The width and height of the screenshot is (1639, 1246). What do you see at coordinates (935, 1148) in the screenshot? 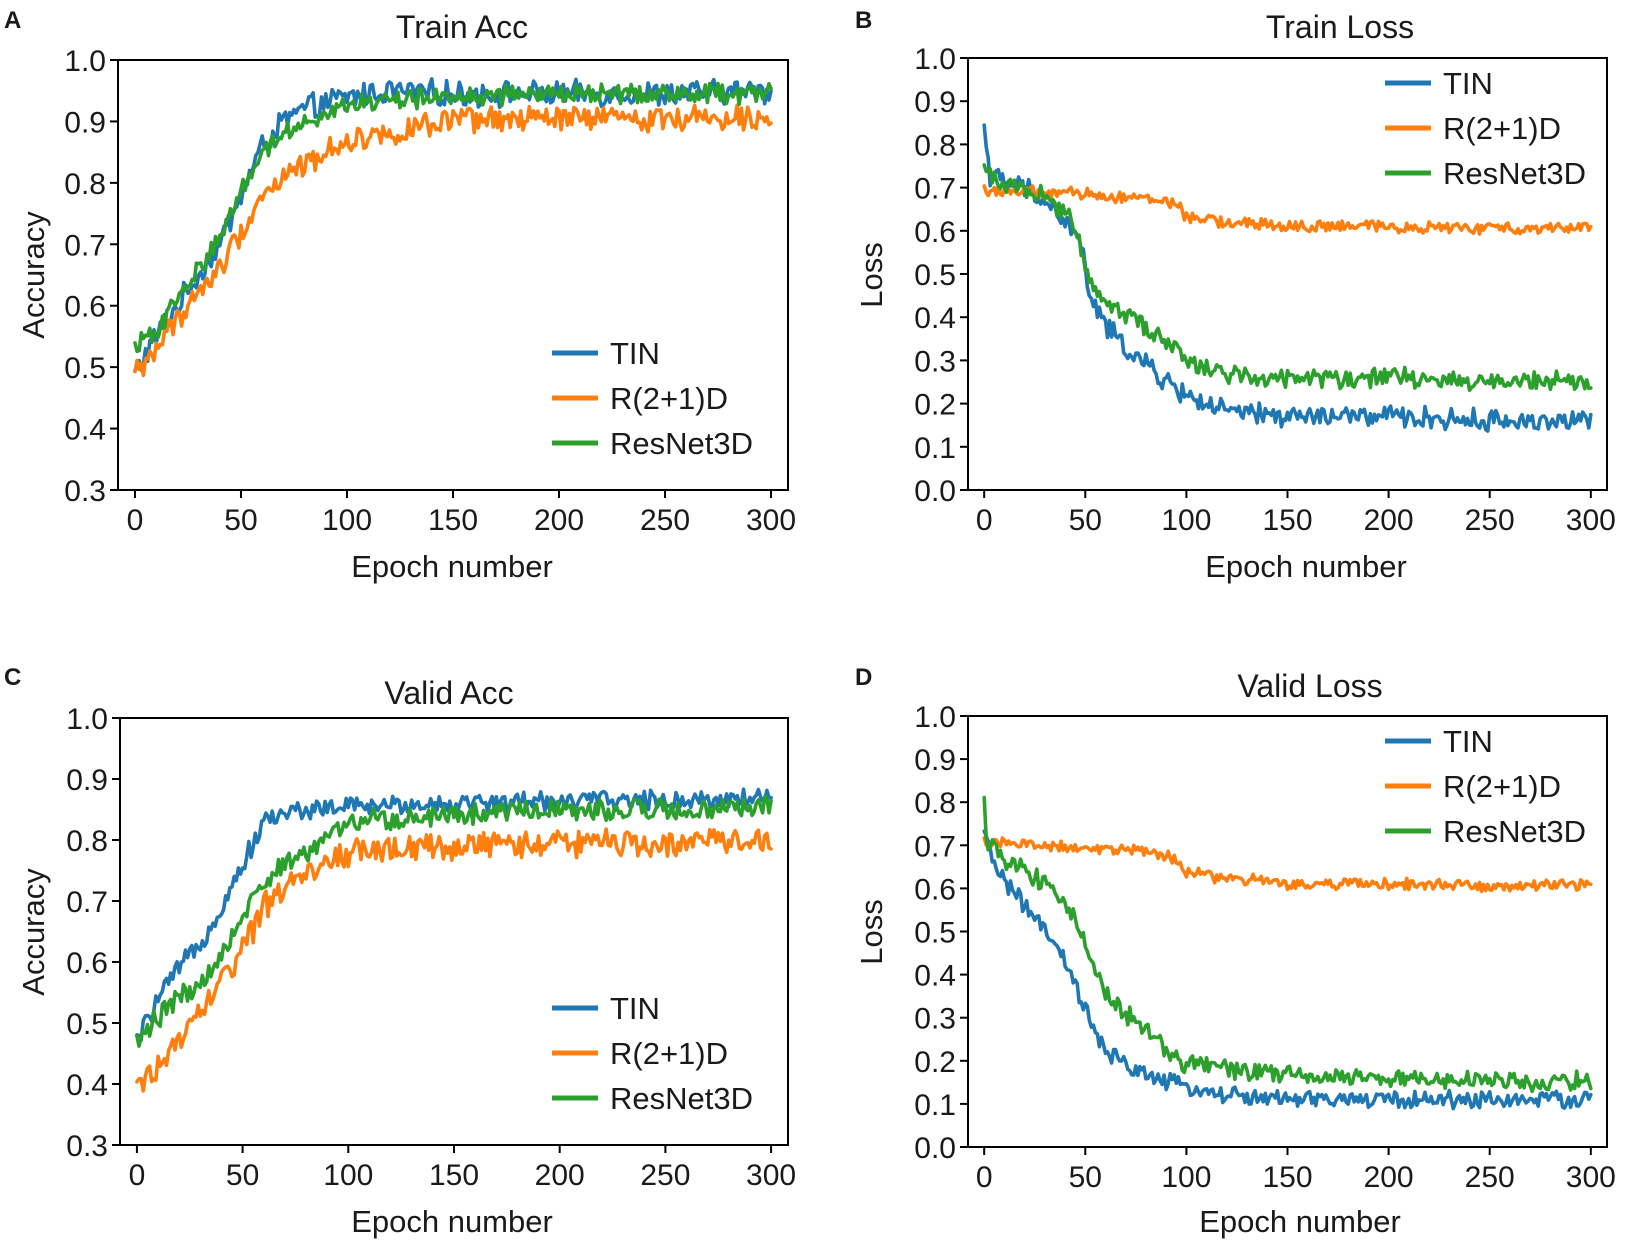
I see `y-tick-label: 0.0` at bounding box center [935, 1148].